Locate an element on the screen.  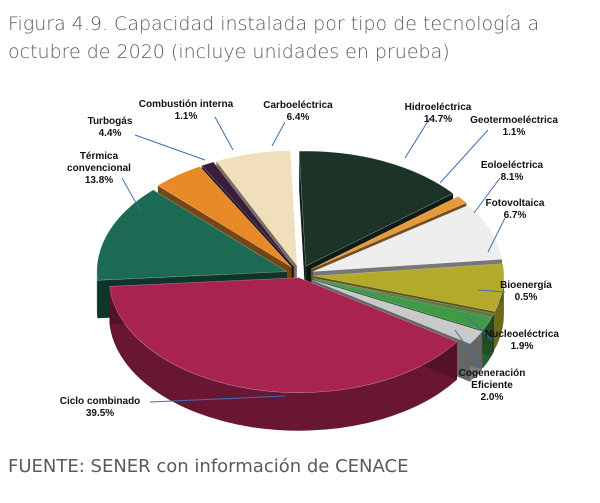
pie-slice-bioenerg-a is located at coordinates (404, 297).